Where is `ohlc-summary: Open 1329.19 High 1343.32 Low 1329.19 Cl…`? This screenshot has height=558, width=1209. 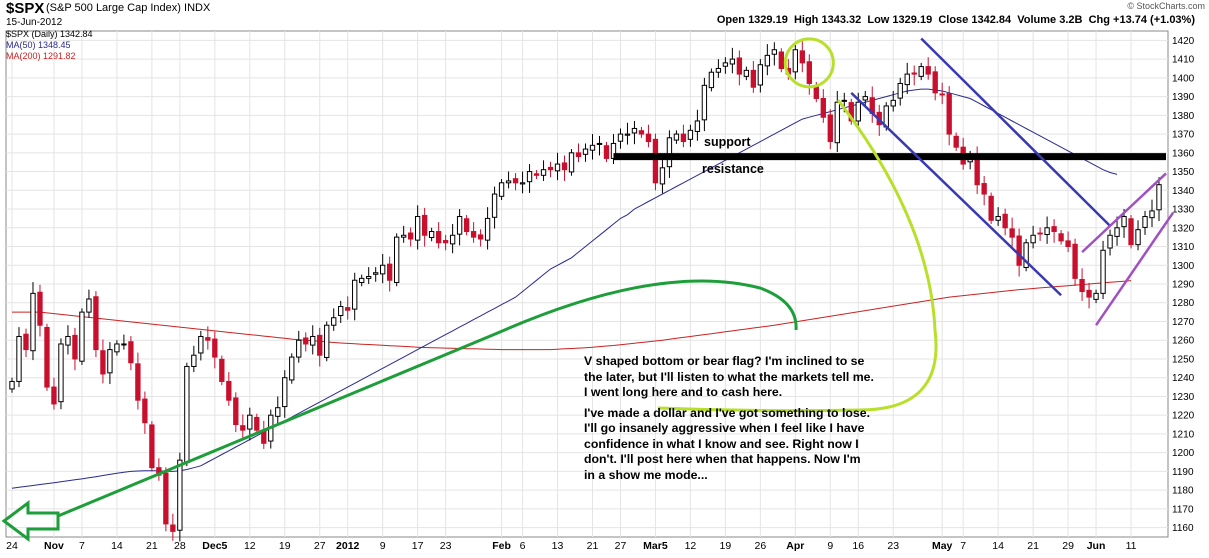 ohlc-summary: Open 1329.19 High 1343.32 Low 1329.19 Cl… is located at coordinates (956, 20).